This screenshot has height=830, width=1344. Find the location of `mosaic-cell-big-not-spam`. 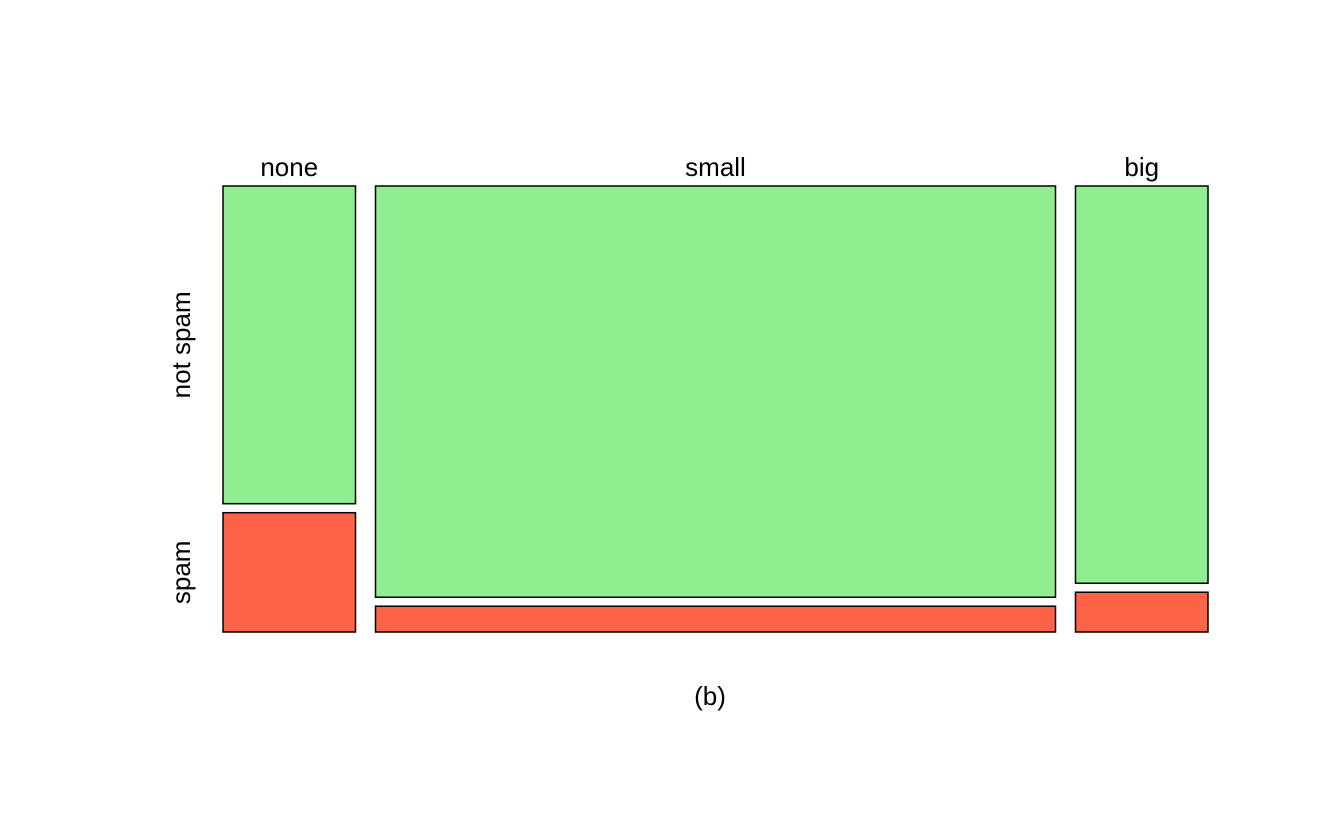

mosaic-cell-big-not-spam is located at coordinates (1141, 384).